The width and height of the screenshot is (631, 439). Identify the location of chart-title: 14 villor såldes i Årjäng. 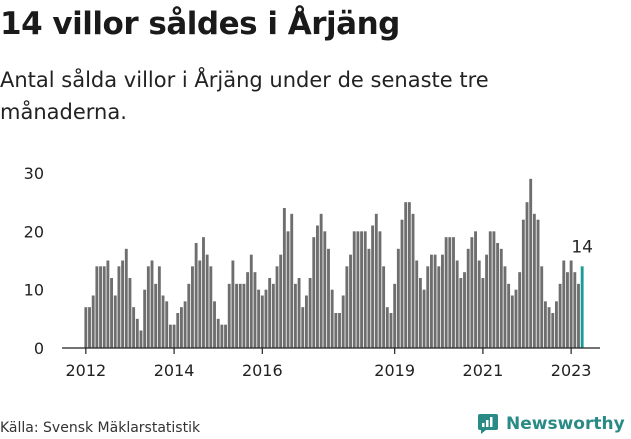
(200, 24).